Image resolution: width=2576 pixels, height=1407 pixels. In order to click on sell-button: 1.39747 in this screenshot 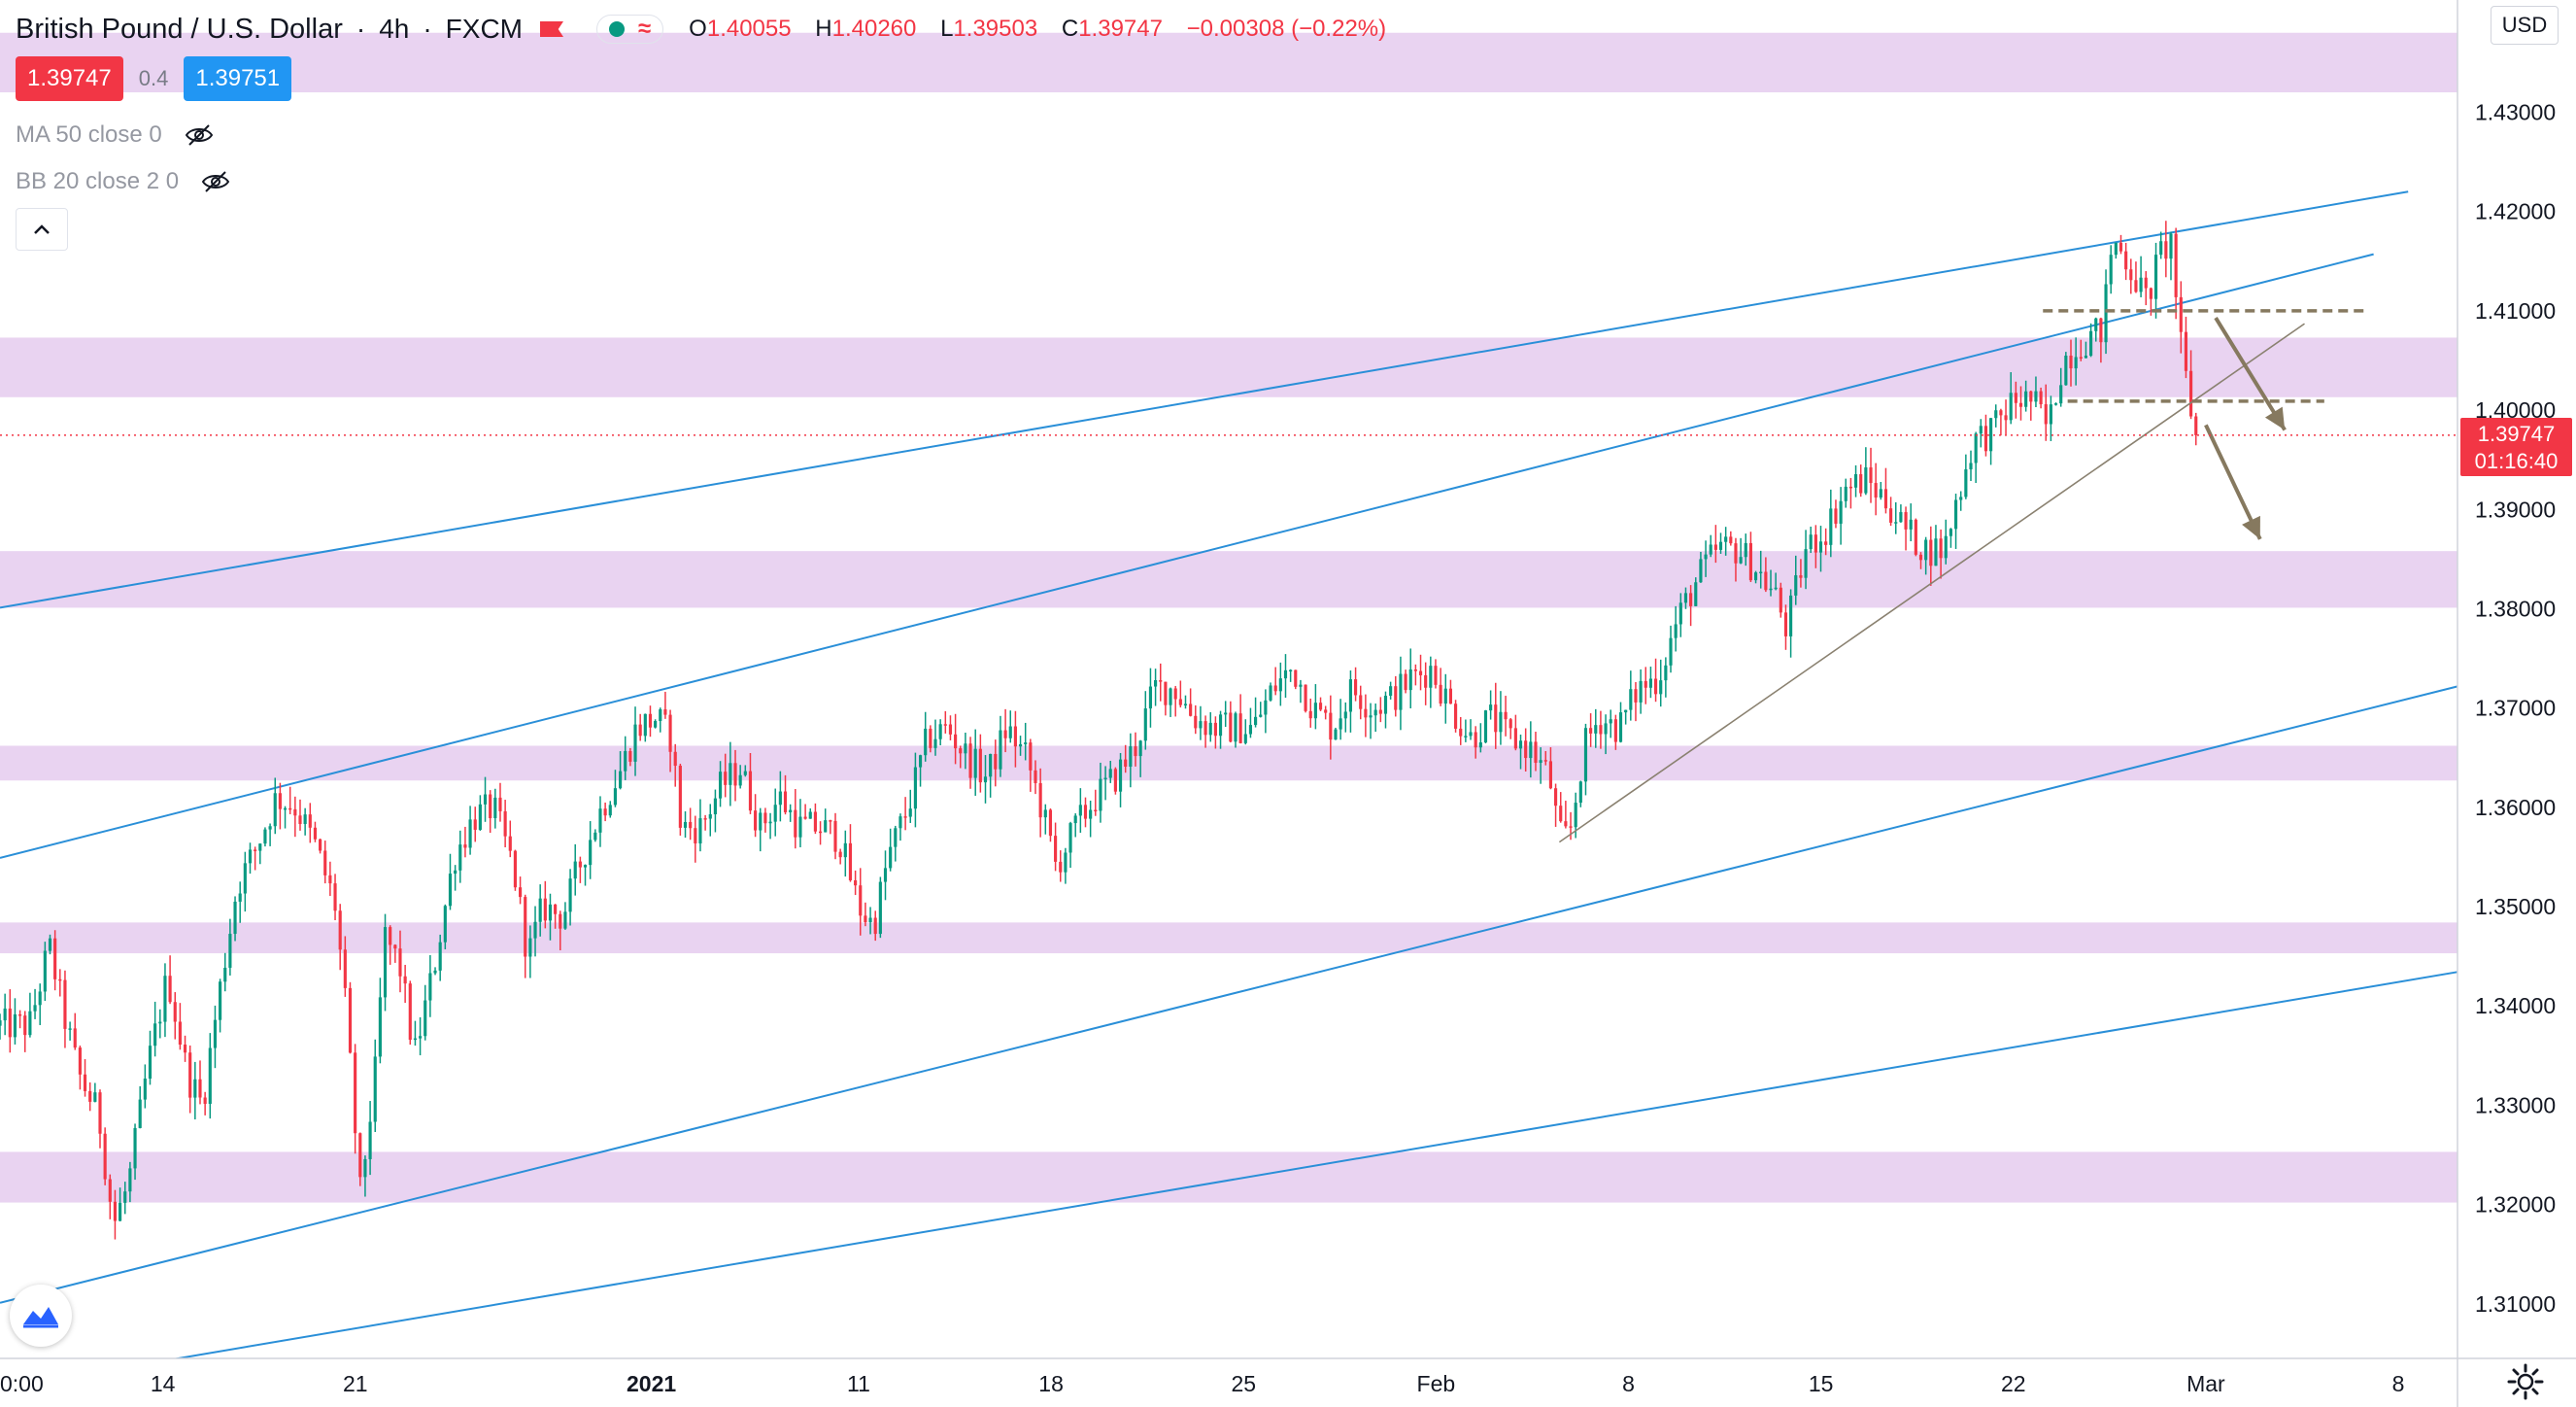, I will do `click(69, 79)`.